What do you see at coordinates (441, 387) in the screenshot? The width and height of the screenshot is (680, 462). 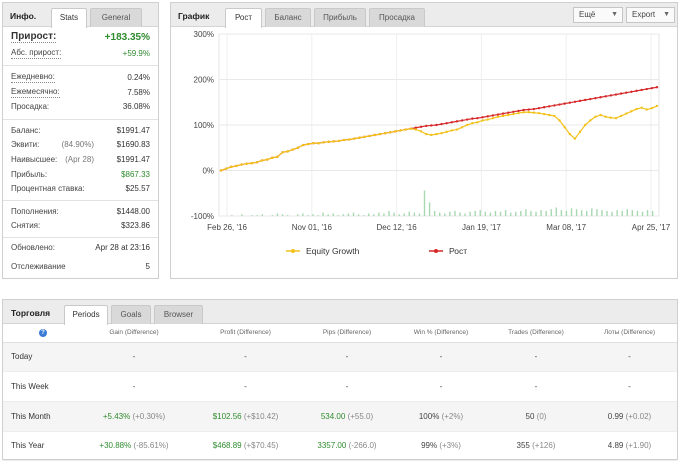 I see `win-value: -` at bounding box center [441, 387].